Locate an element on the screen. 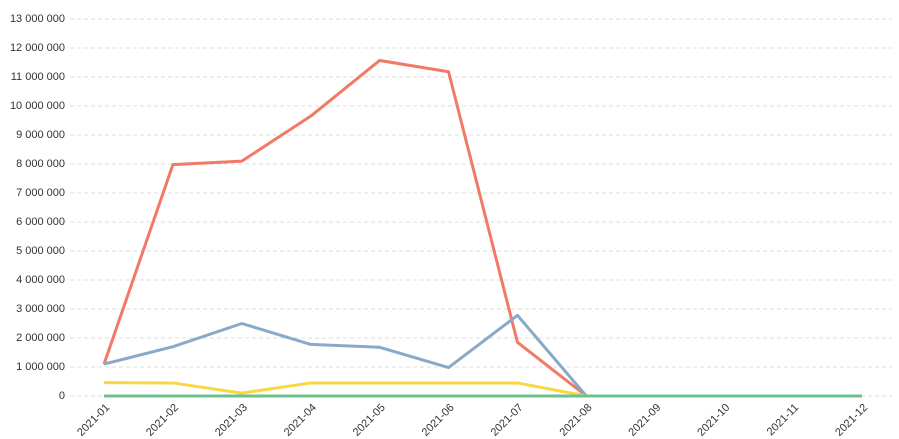  x-tick-label: 2021-01 is located at coordinates (93, 420).